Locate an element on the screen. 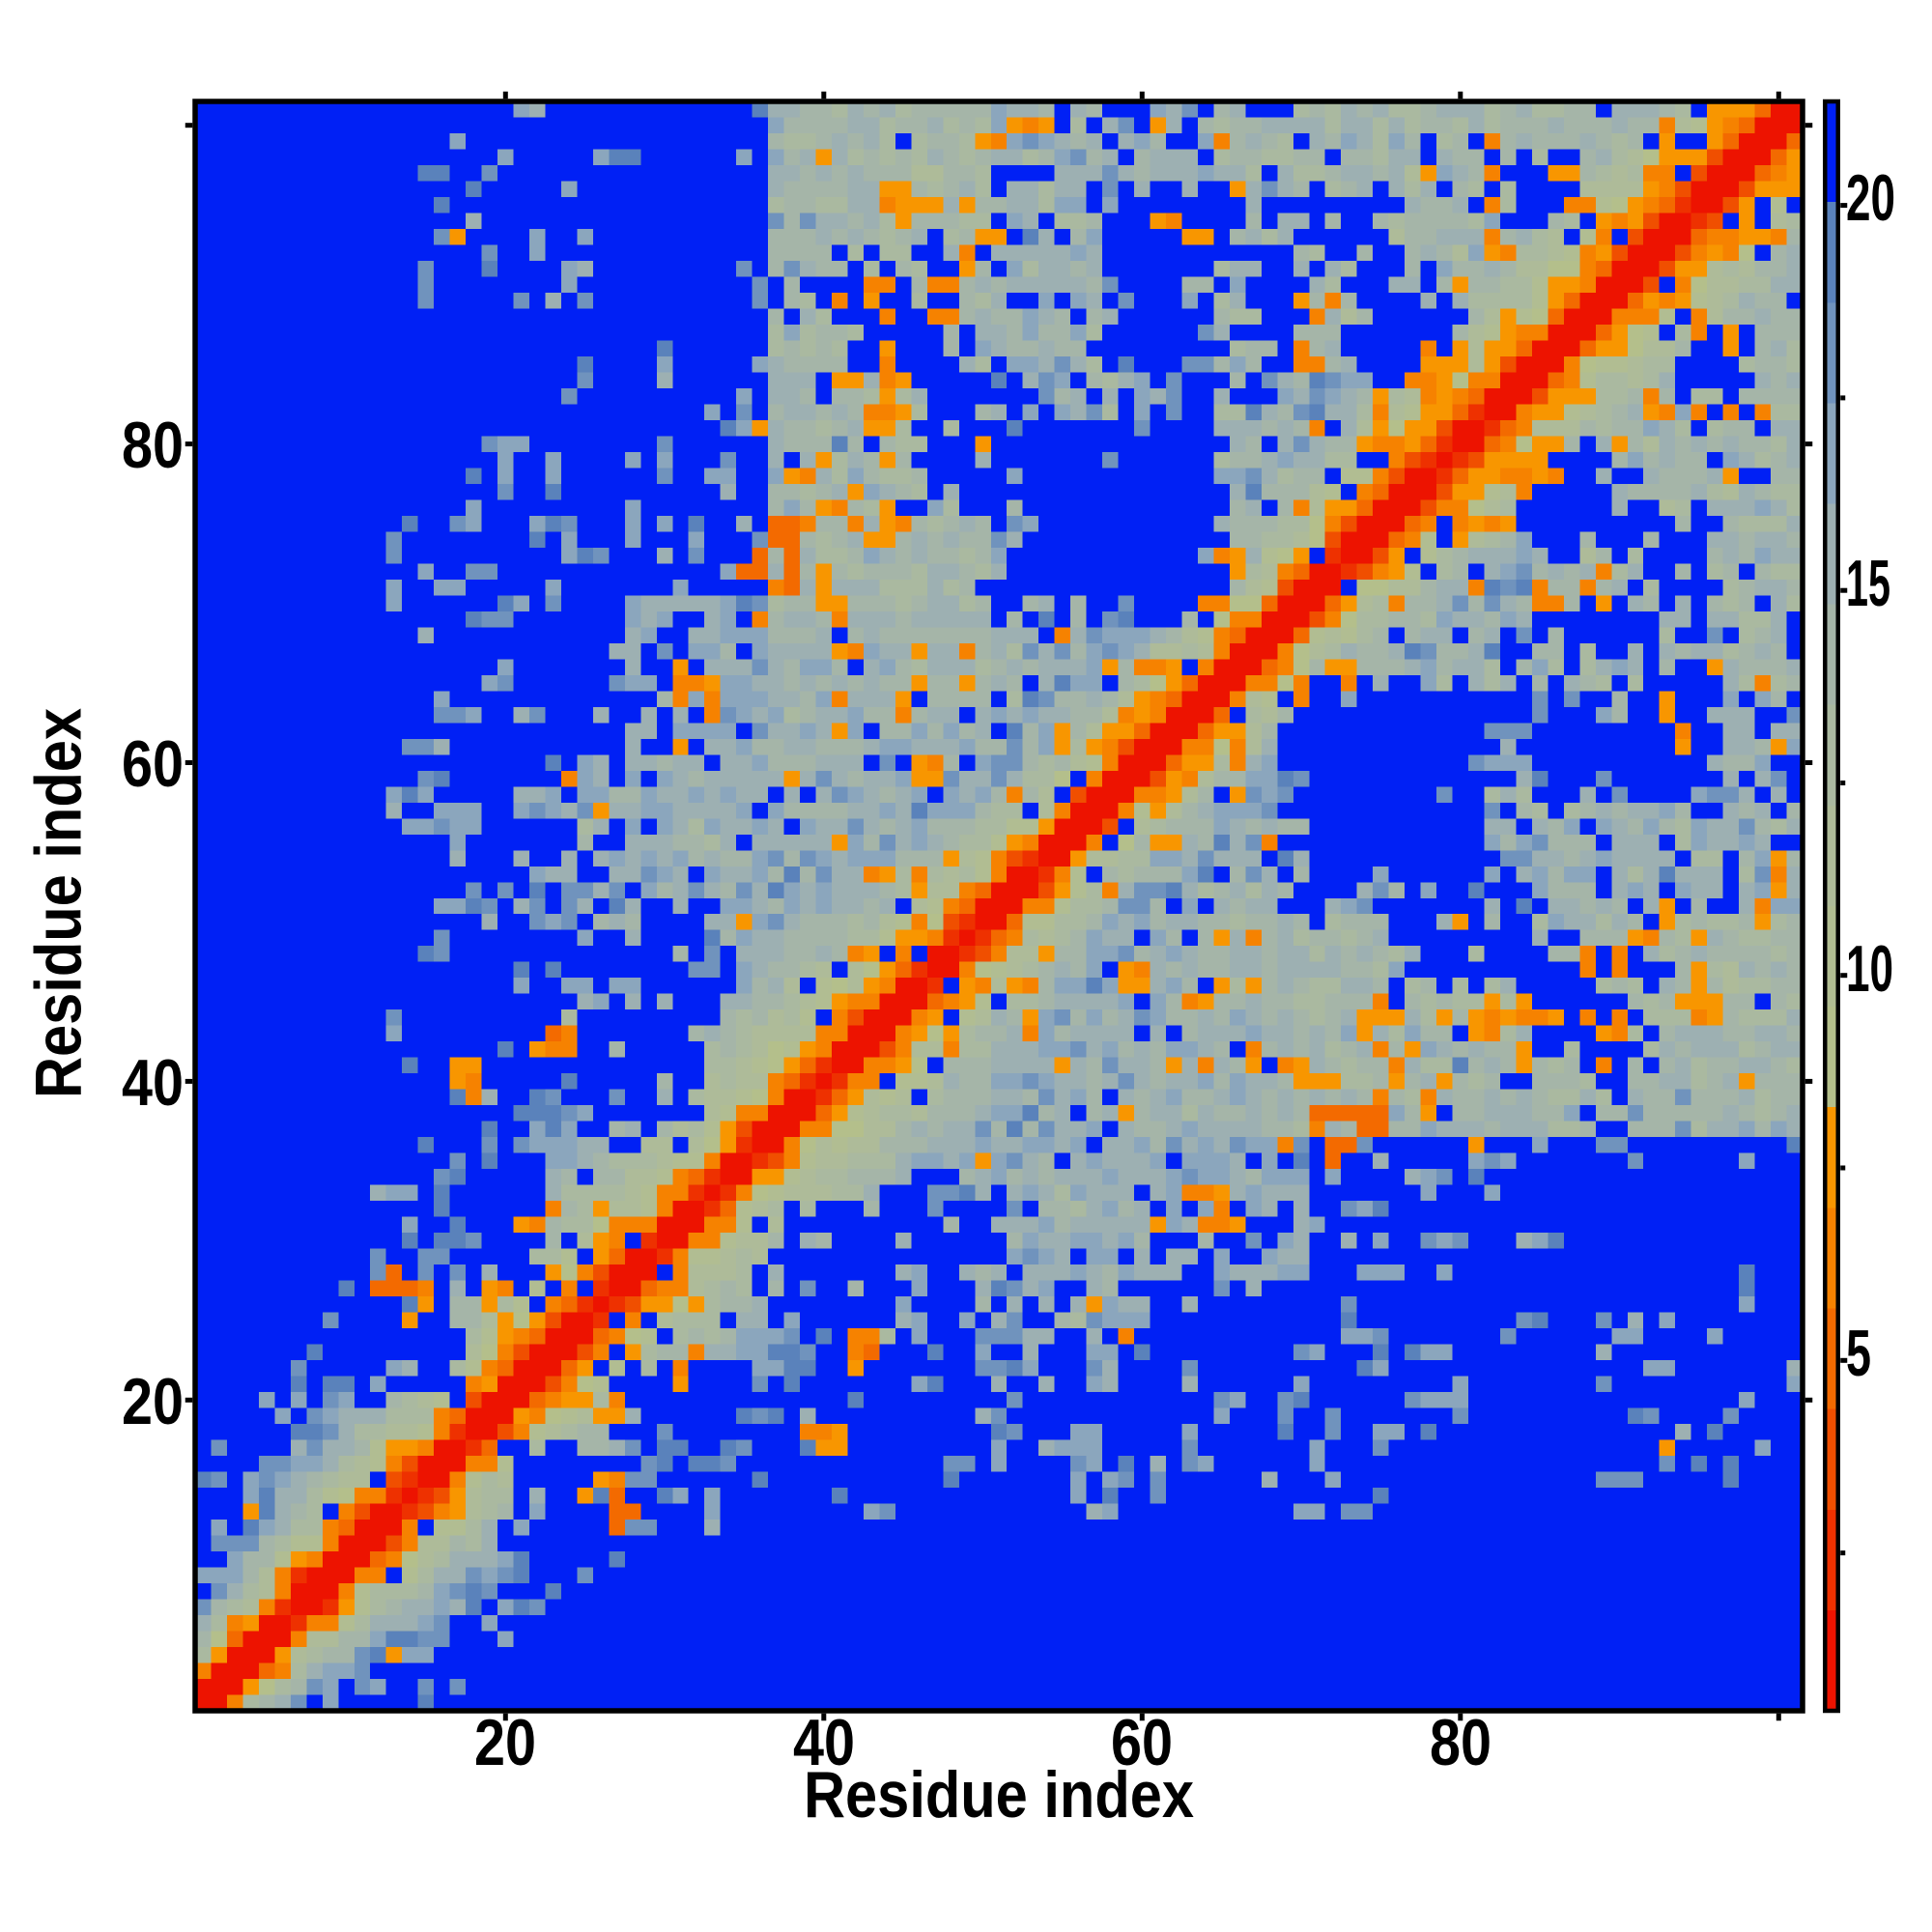 This screenshot has width=1932, height=1932. svg-text: 15 is located at coordinates (1868, 583).